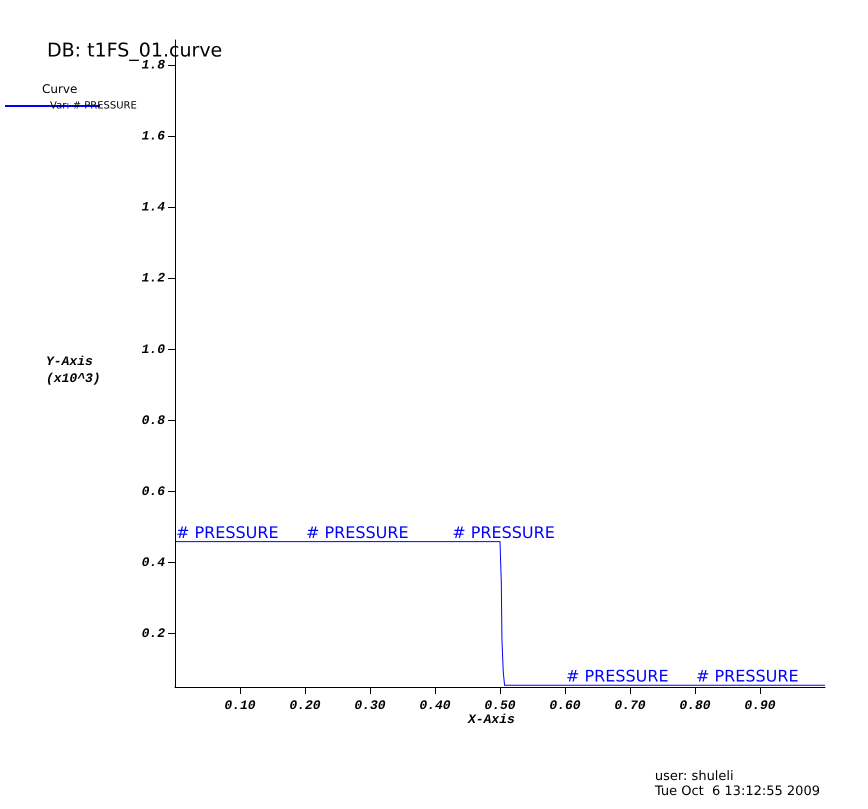 This screenshot has height=809, width=868. I want to click on y-tick-label: 1.2, so click(154, 278).